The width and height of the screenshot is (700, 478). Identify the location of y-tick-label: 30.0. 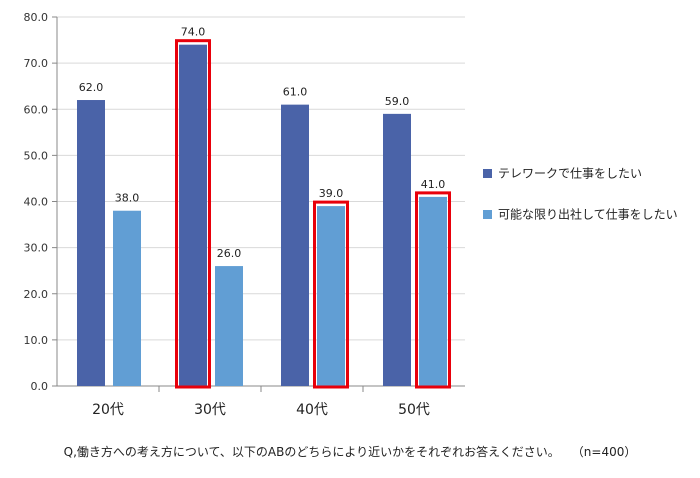
(36, 248).